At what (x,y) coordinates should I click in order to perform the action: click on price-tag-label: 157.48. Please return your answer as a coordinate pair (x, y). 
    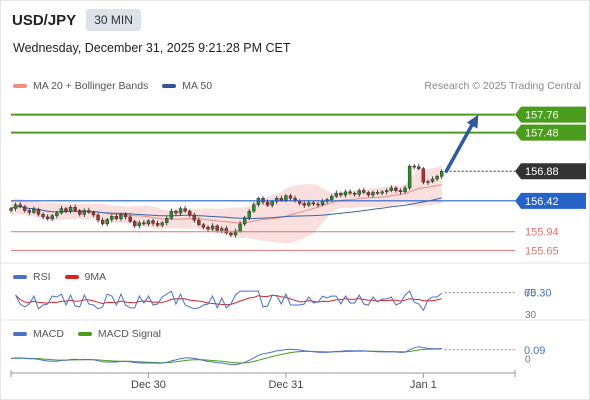
    Looking at the image, I should click on (542, 134).